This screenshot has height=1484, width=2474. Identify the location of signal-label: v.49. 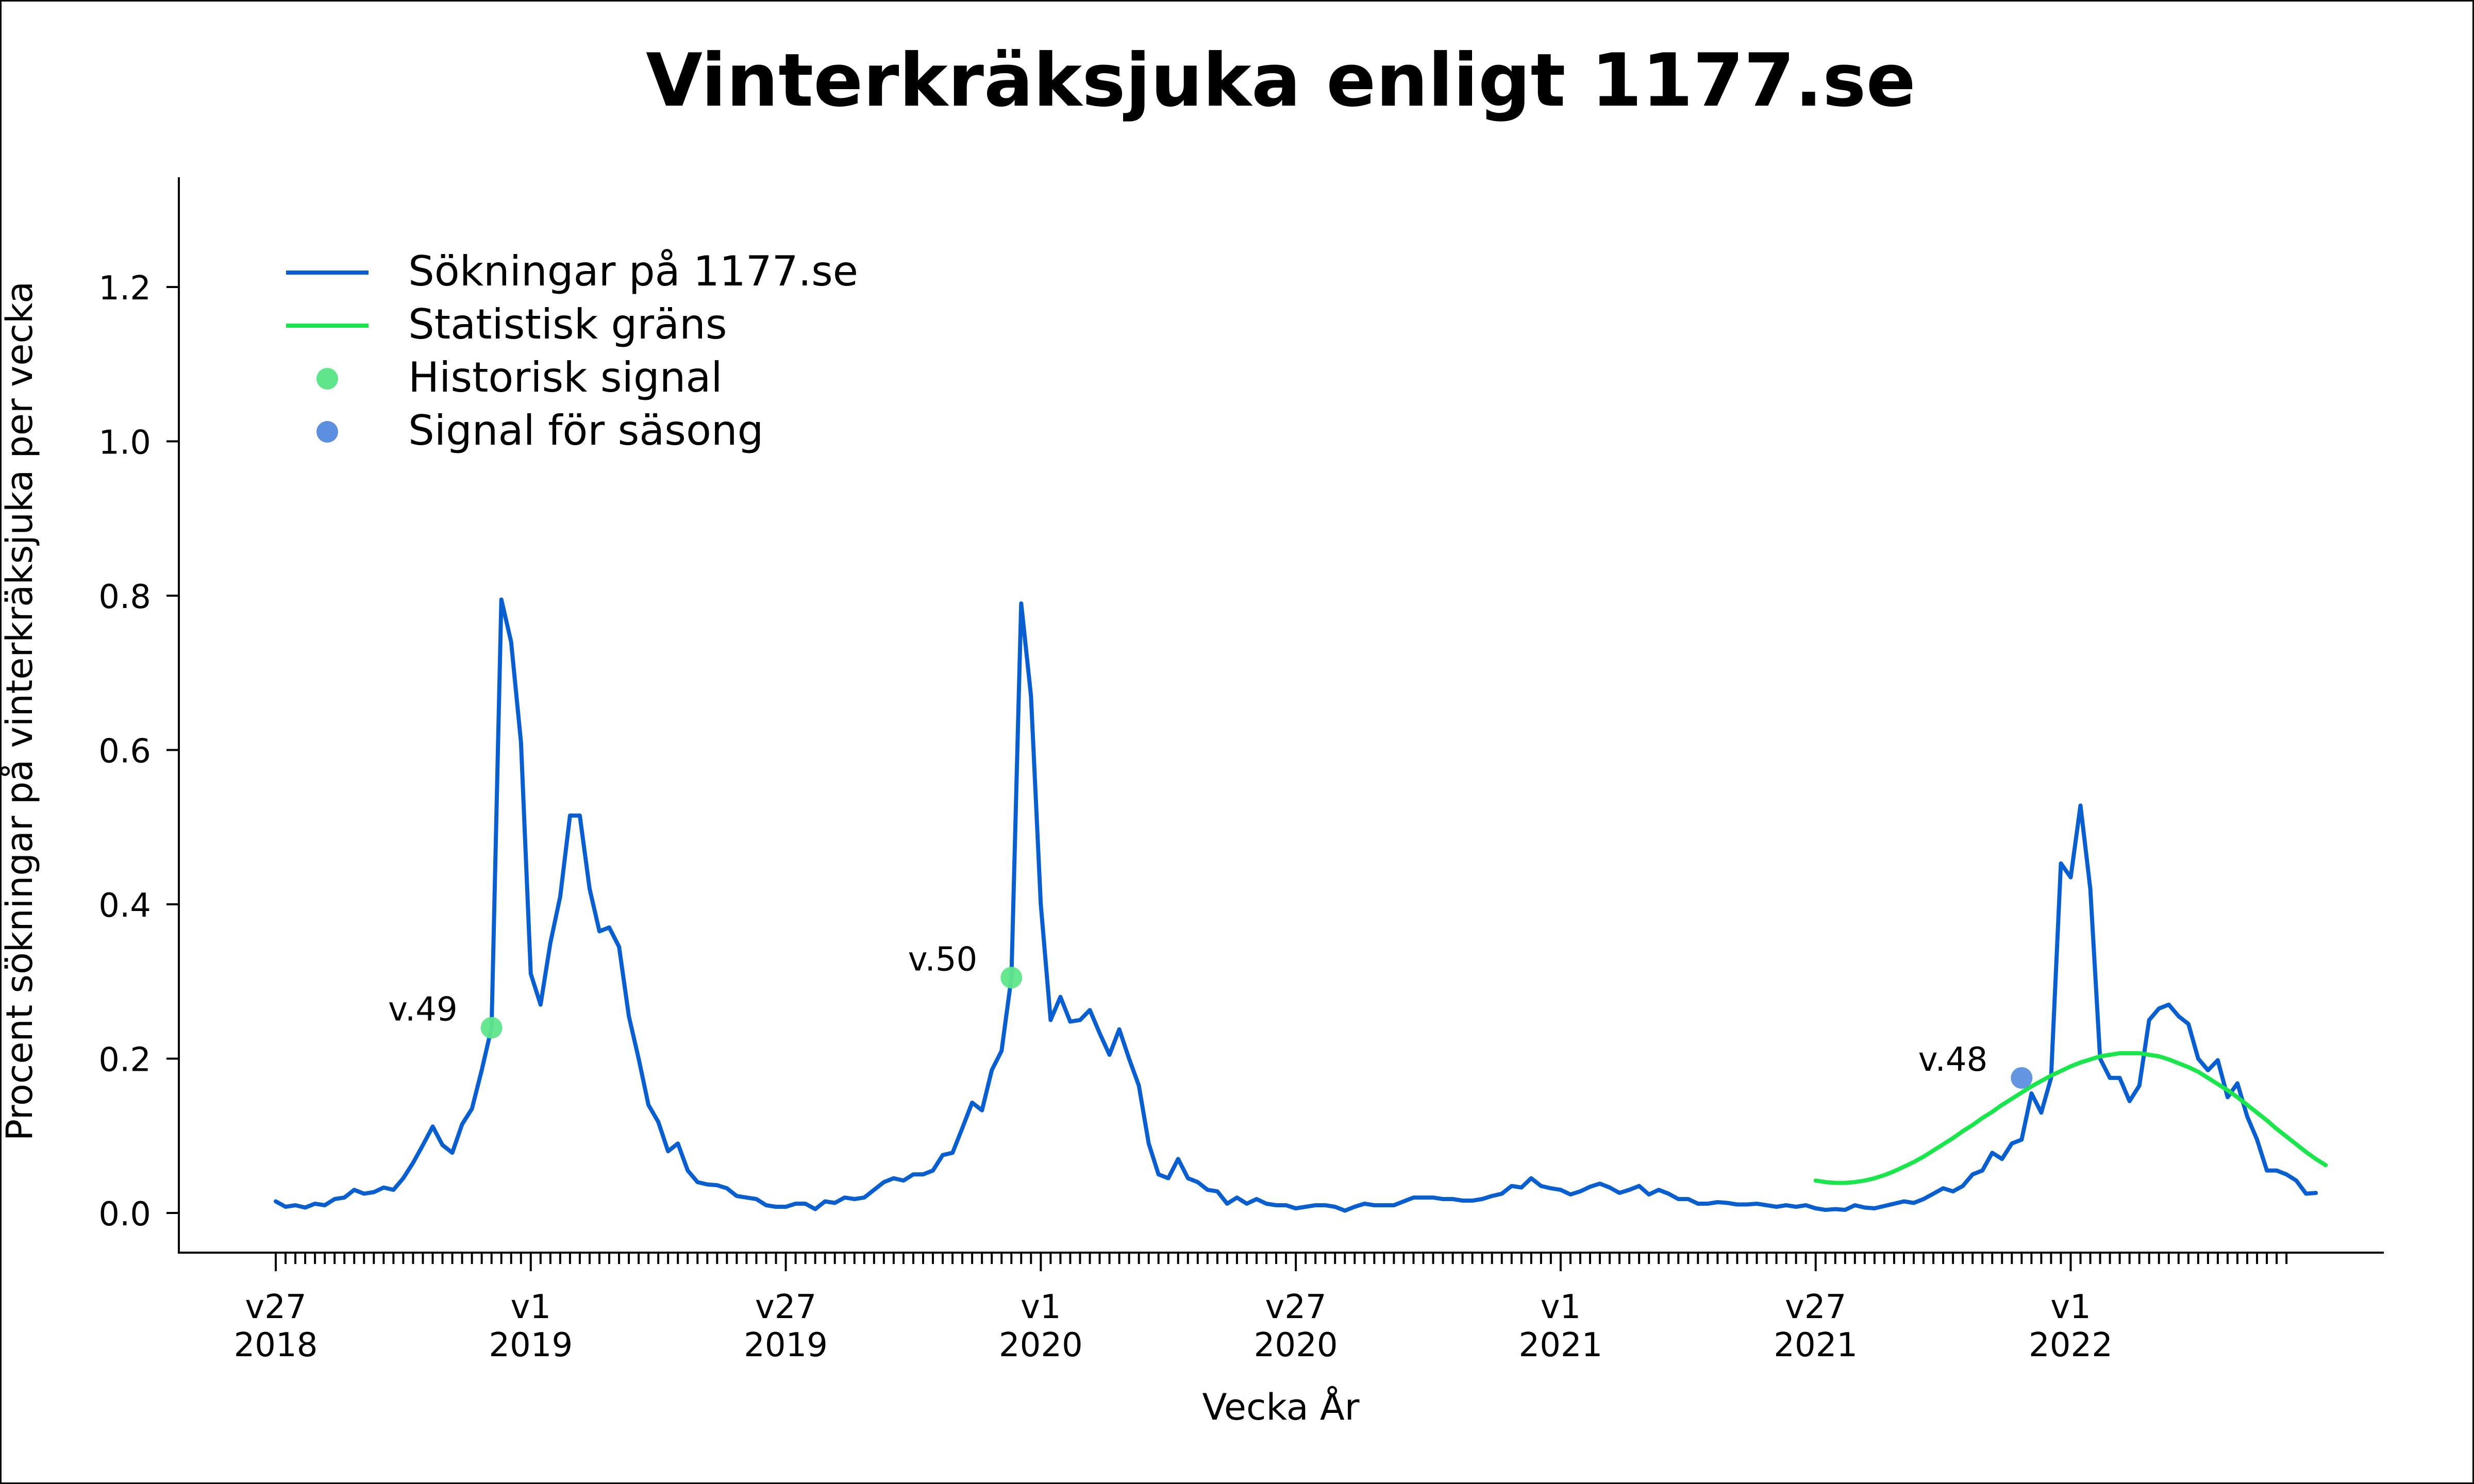
(423, 1010).